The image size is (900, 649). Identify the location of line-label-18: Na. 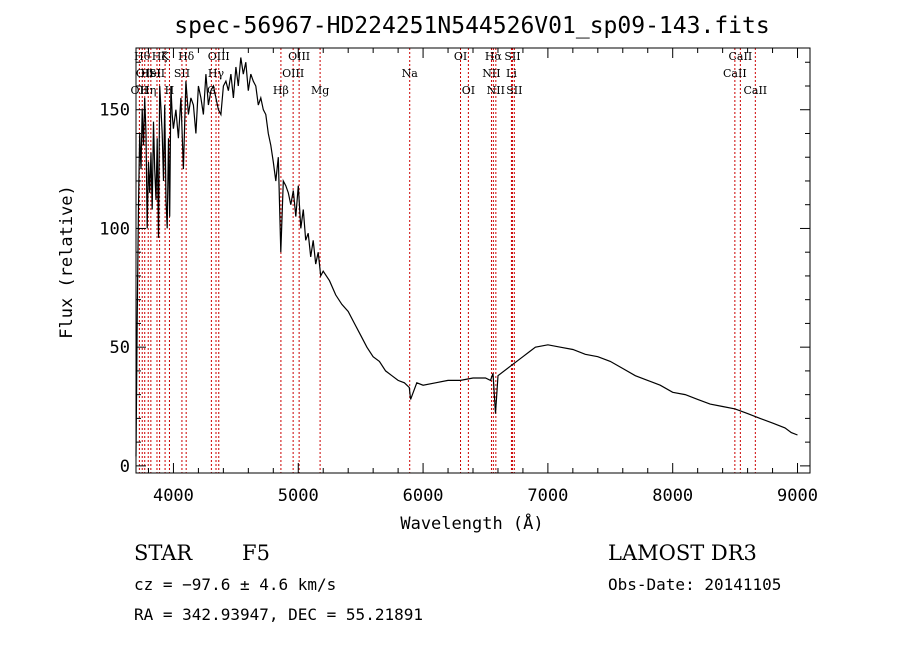
(410, 73).